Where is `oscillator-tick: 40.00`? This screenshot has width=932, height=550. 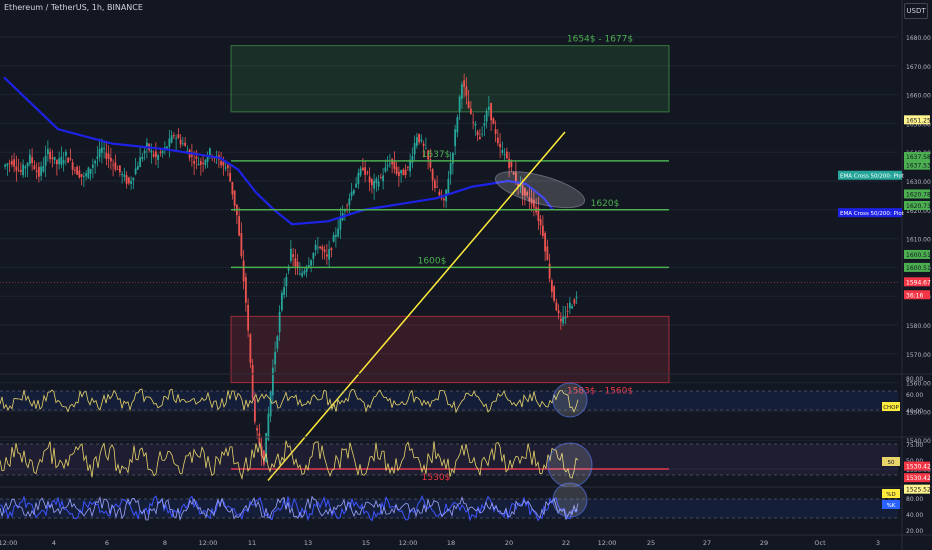 oscillator-tick: 40.00 is located at coordinates (914, 411).